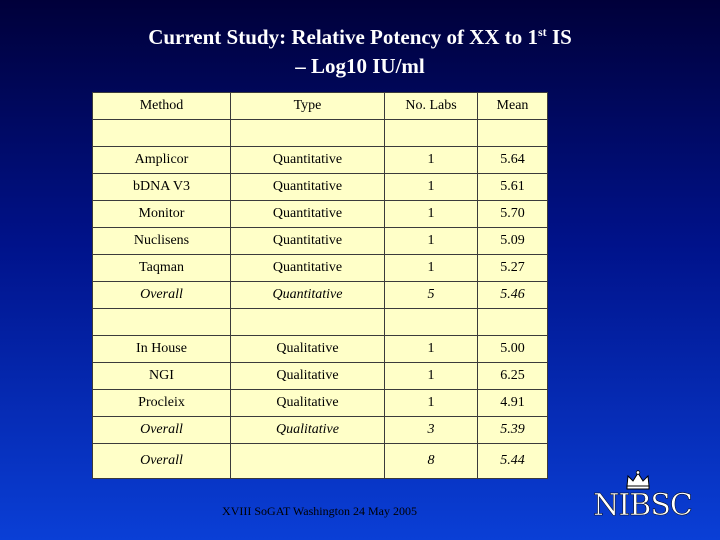 Image resolution: width=720 pixels, height=540 pixels. I want to click on header-type: Type, so click(307, 106).